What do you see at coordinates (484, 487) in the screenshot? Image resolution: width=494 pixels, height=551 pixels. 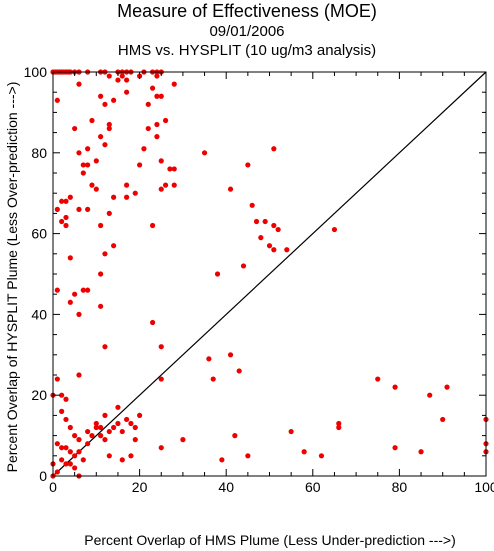 I see `x-tick-label: 100` at bounding box center [484, 487].